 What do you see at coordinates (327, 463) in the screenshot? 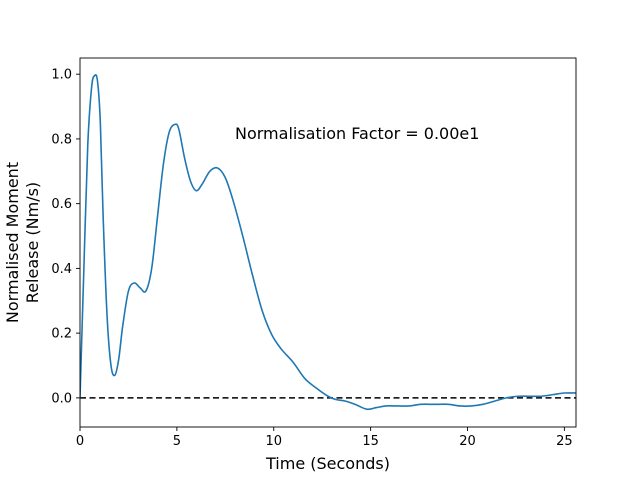
I see `x-axis-label: Time (Seconds)` at bounding box center [327, 463].